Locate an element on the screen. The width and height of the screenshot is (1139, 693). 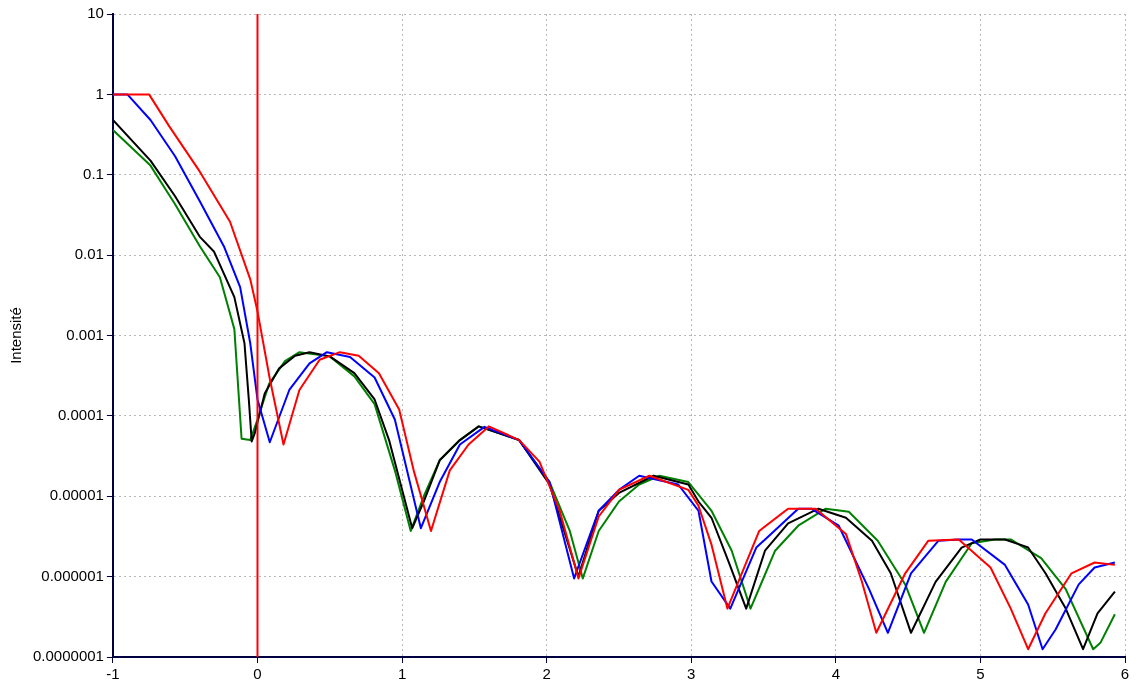
y-tick-label: 0.0000001 is located at coordinates (68, 656).